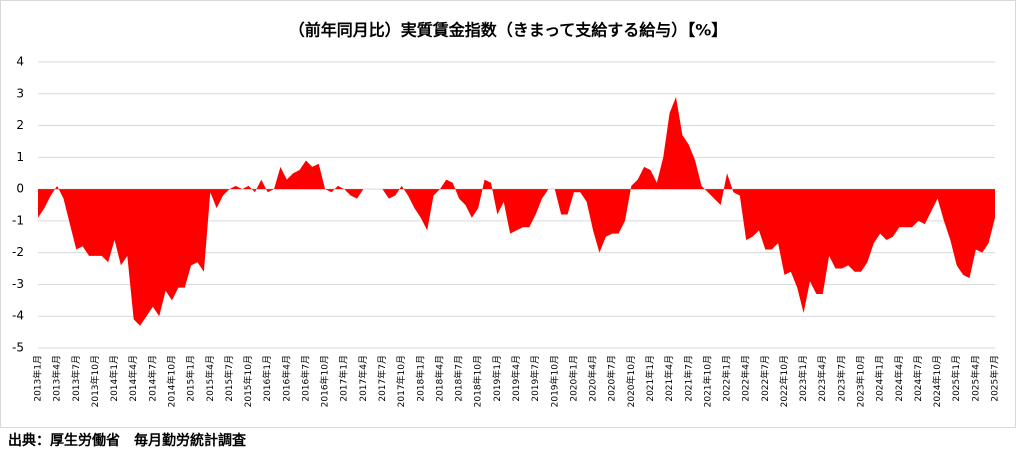 Image resolution: width=1016 pixels, height=472 pixels. What do you see at coordinates (363, 378) in the screenshot?
I see `x-tick-label: 2017年4月` at bounding box center [363, 378].